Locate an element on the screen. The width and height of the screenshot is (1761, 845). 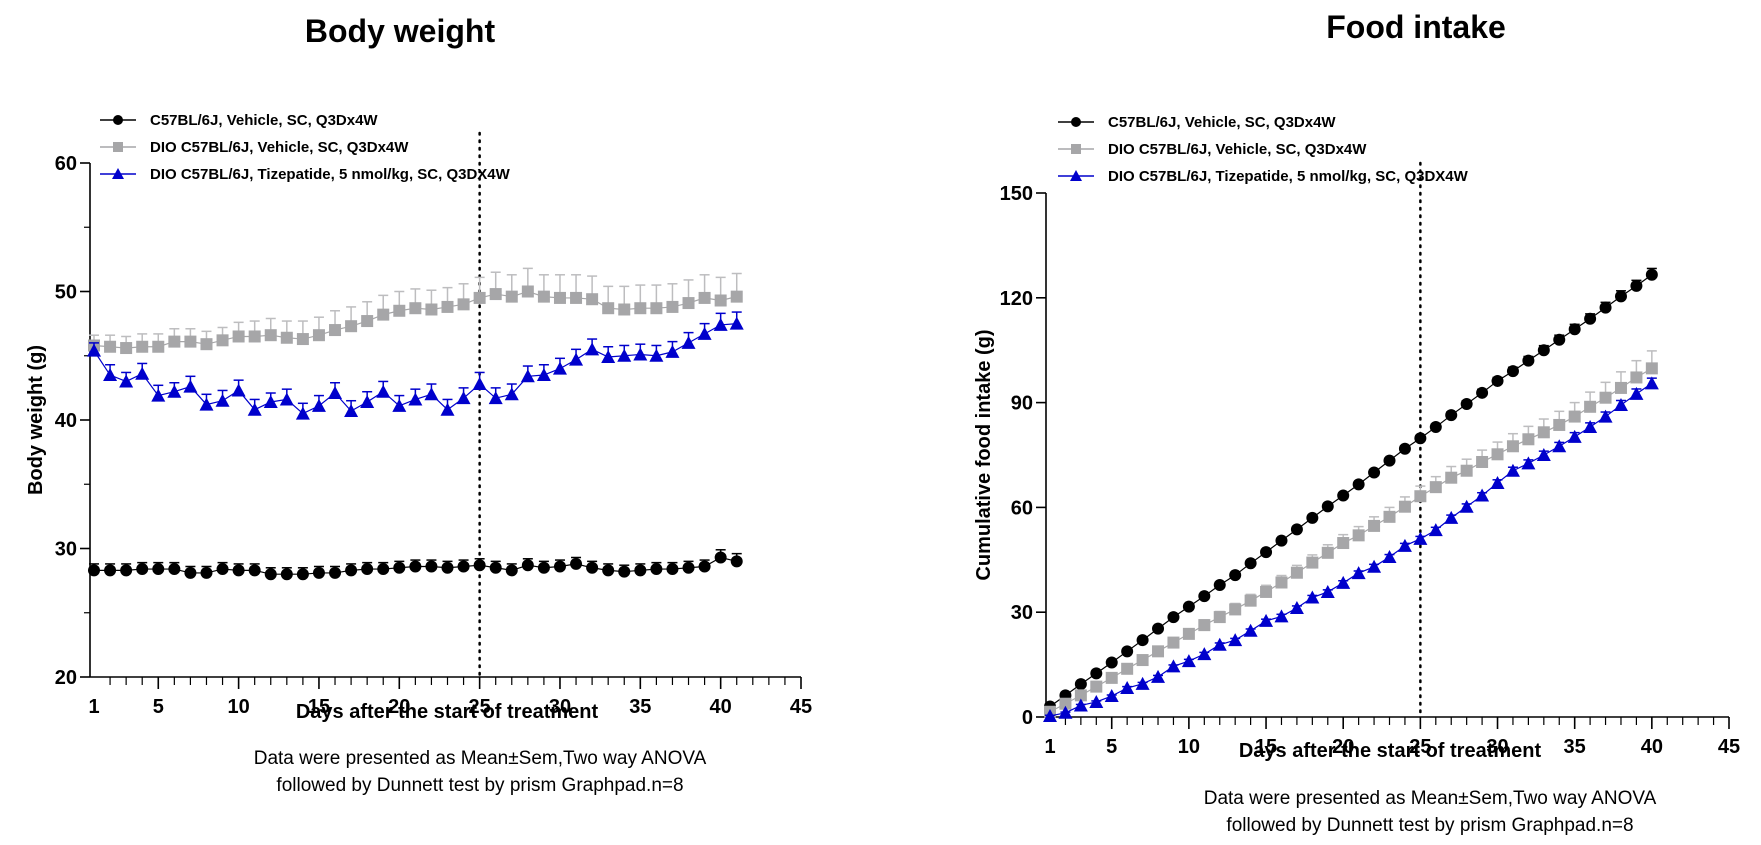
y-tick-label: 120 is located at coordinates (1016, 299).